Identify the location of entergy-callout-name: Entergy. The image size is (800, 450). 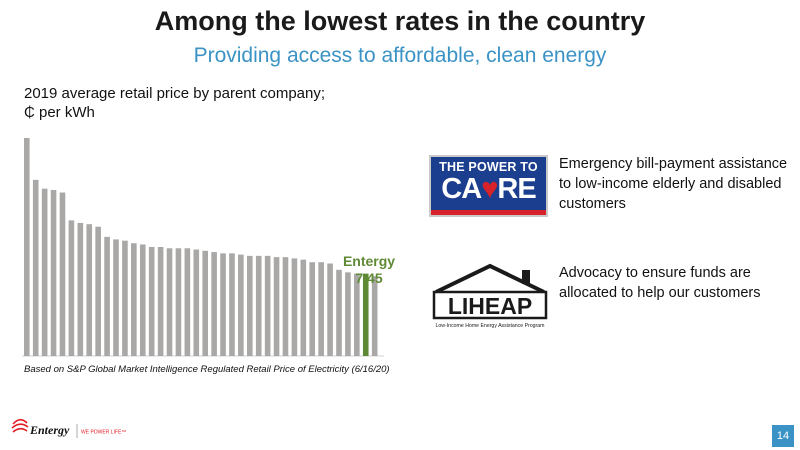
(369, 261).